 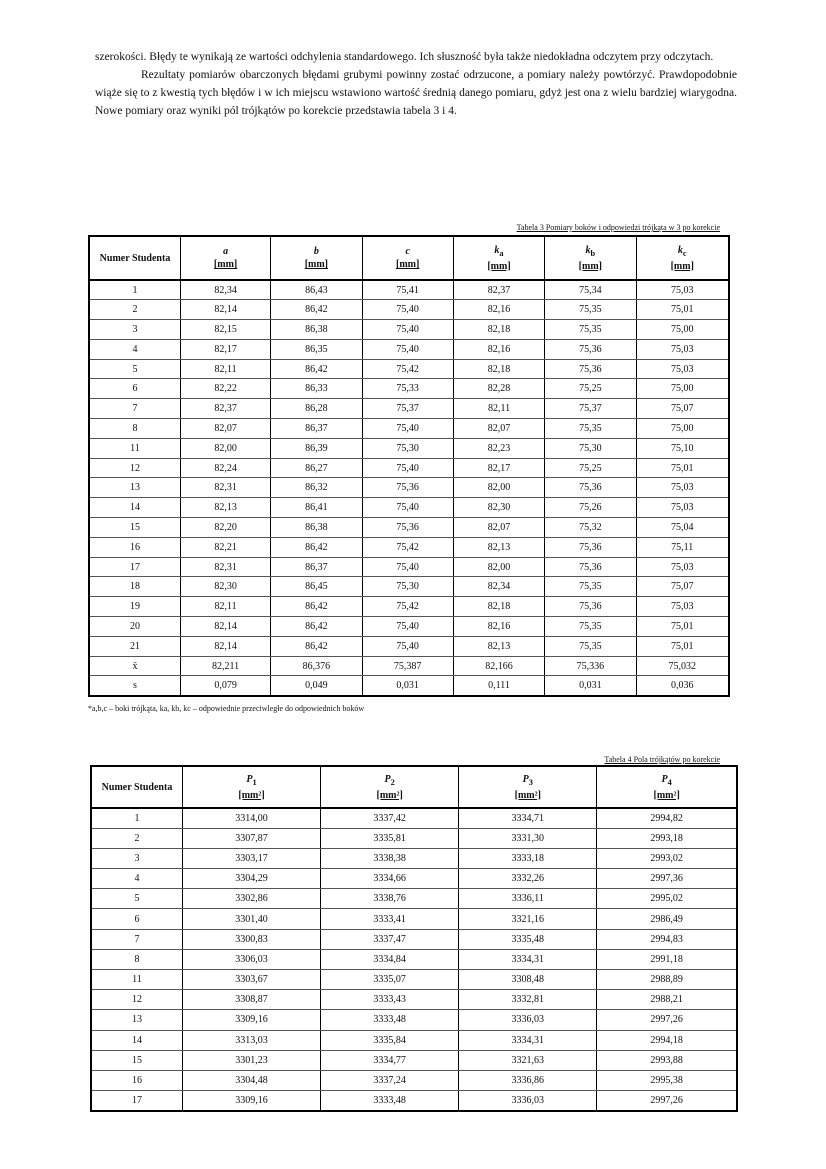 I want to click on header-symbol: c, so click(x=407, y=251).